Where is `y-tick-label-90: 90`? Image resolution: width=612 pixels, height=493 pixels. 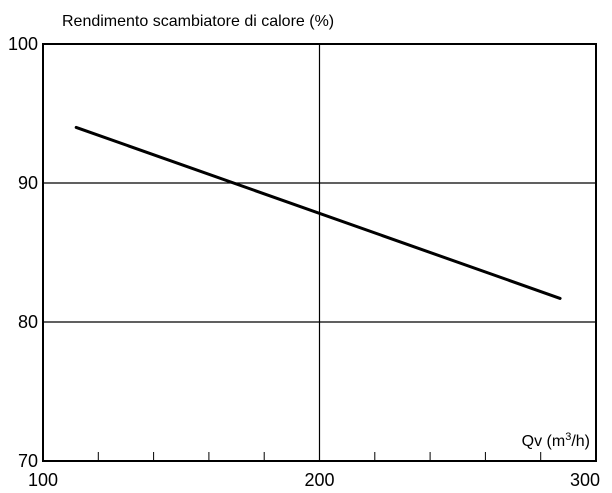
y-tick-label-90: 90 is located at coordinates (28, 183).